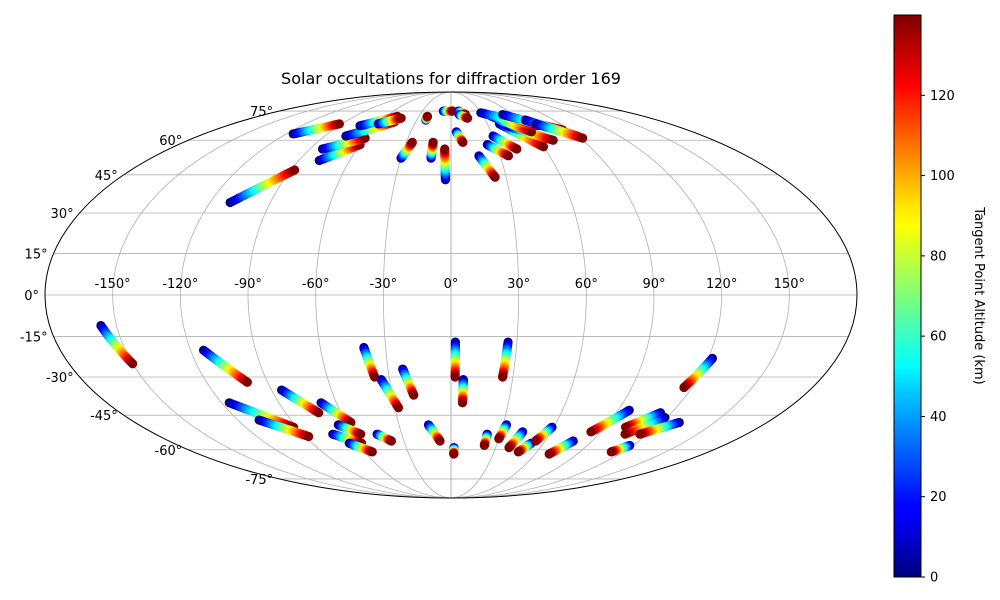  Describe the element at coordinates (36, 254) in the screenshot. I see `latitude-tick-label: 15°` at that location.